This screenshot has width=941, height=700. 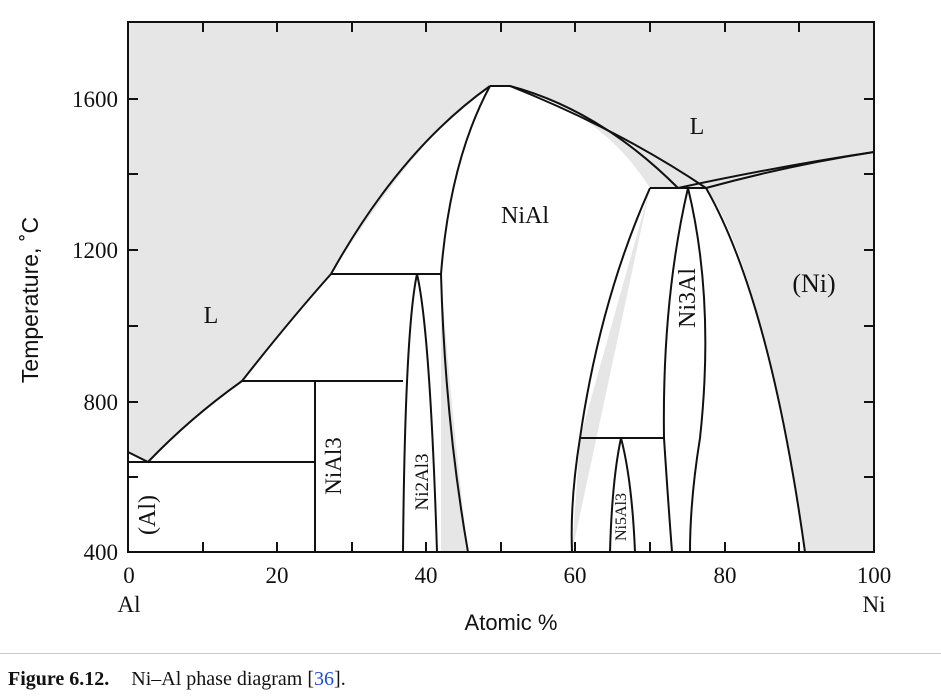 What do you see at coordinates (129, 575) in the screenshot?
I see `x-tick-label: 0` at bounding box center [129, 575].